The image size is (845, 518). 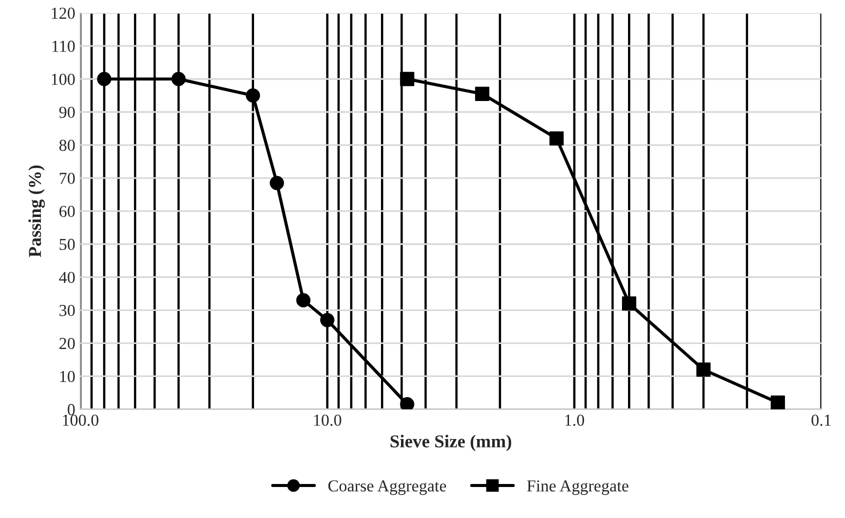 What do you see at coordinates (67, 244) in the screenshot?
I see `y-tick-label: 50` at bounding box center [67, 244].